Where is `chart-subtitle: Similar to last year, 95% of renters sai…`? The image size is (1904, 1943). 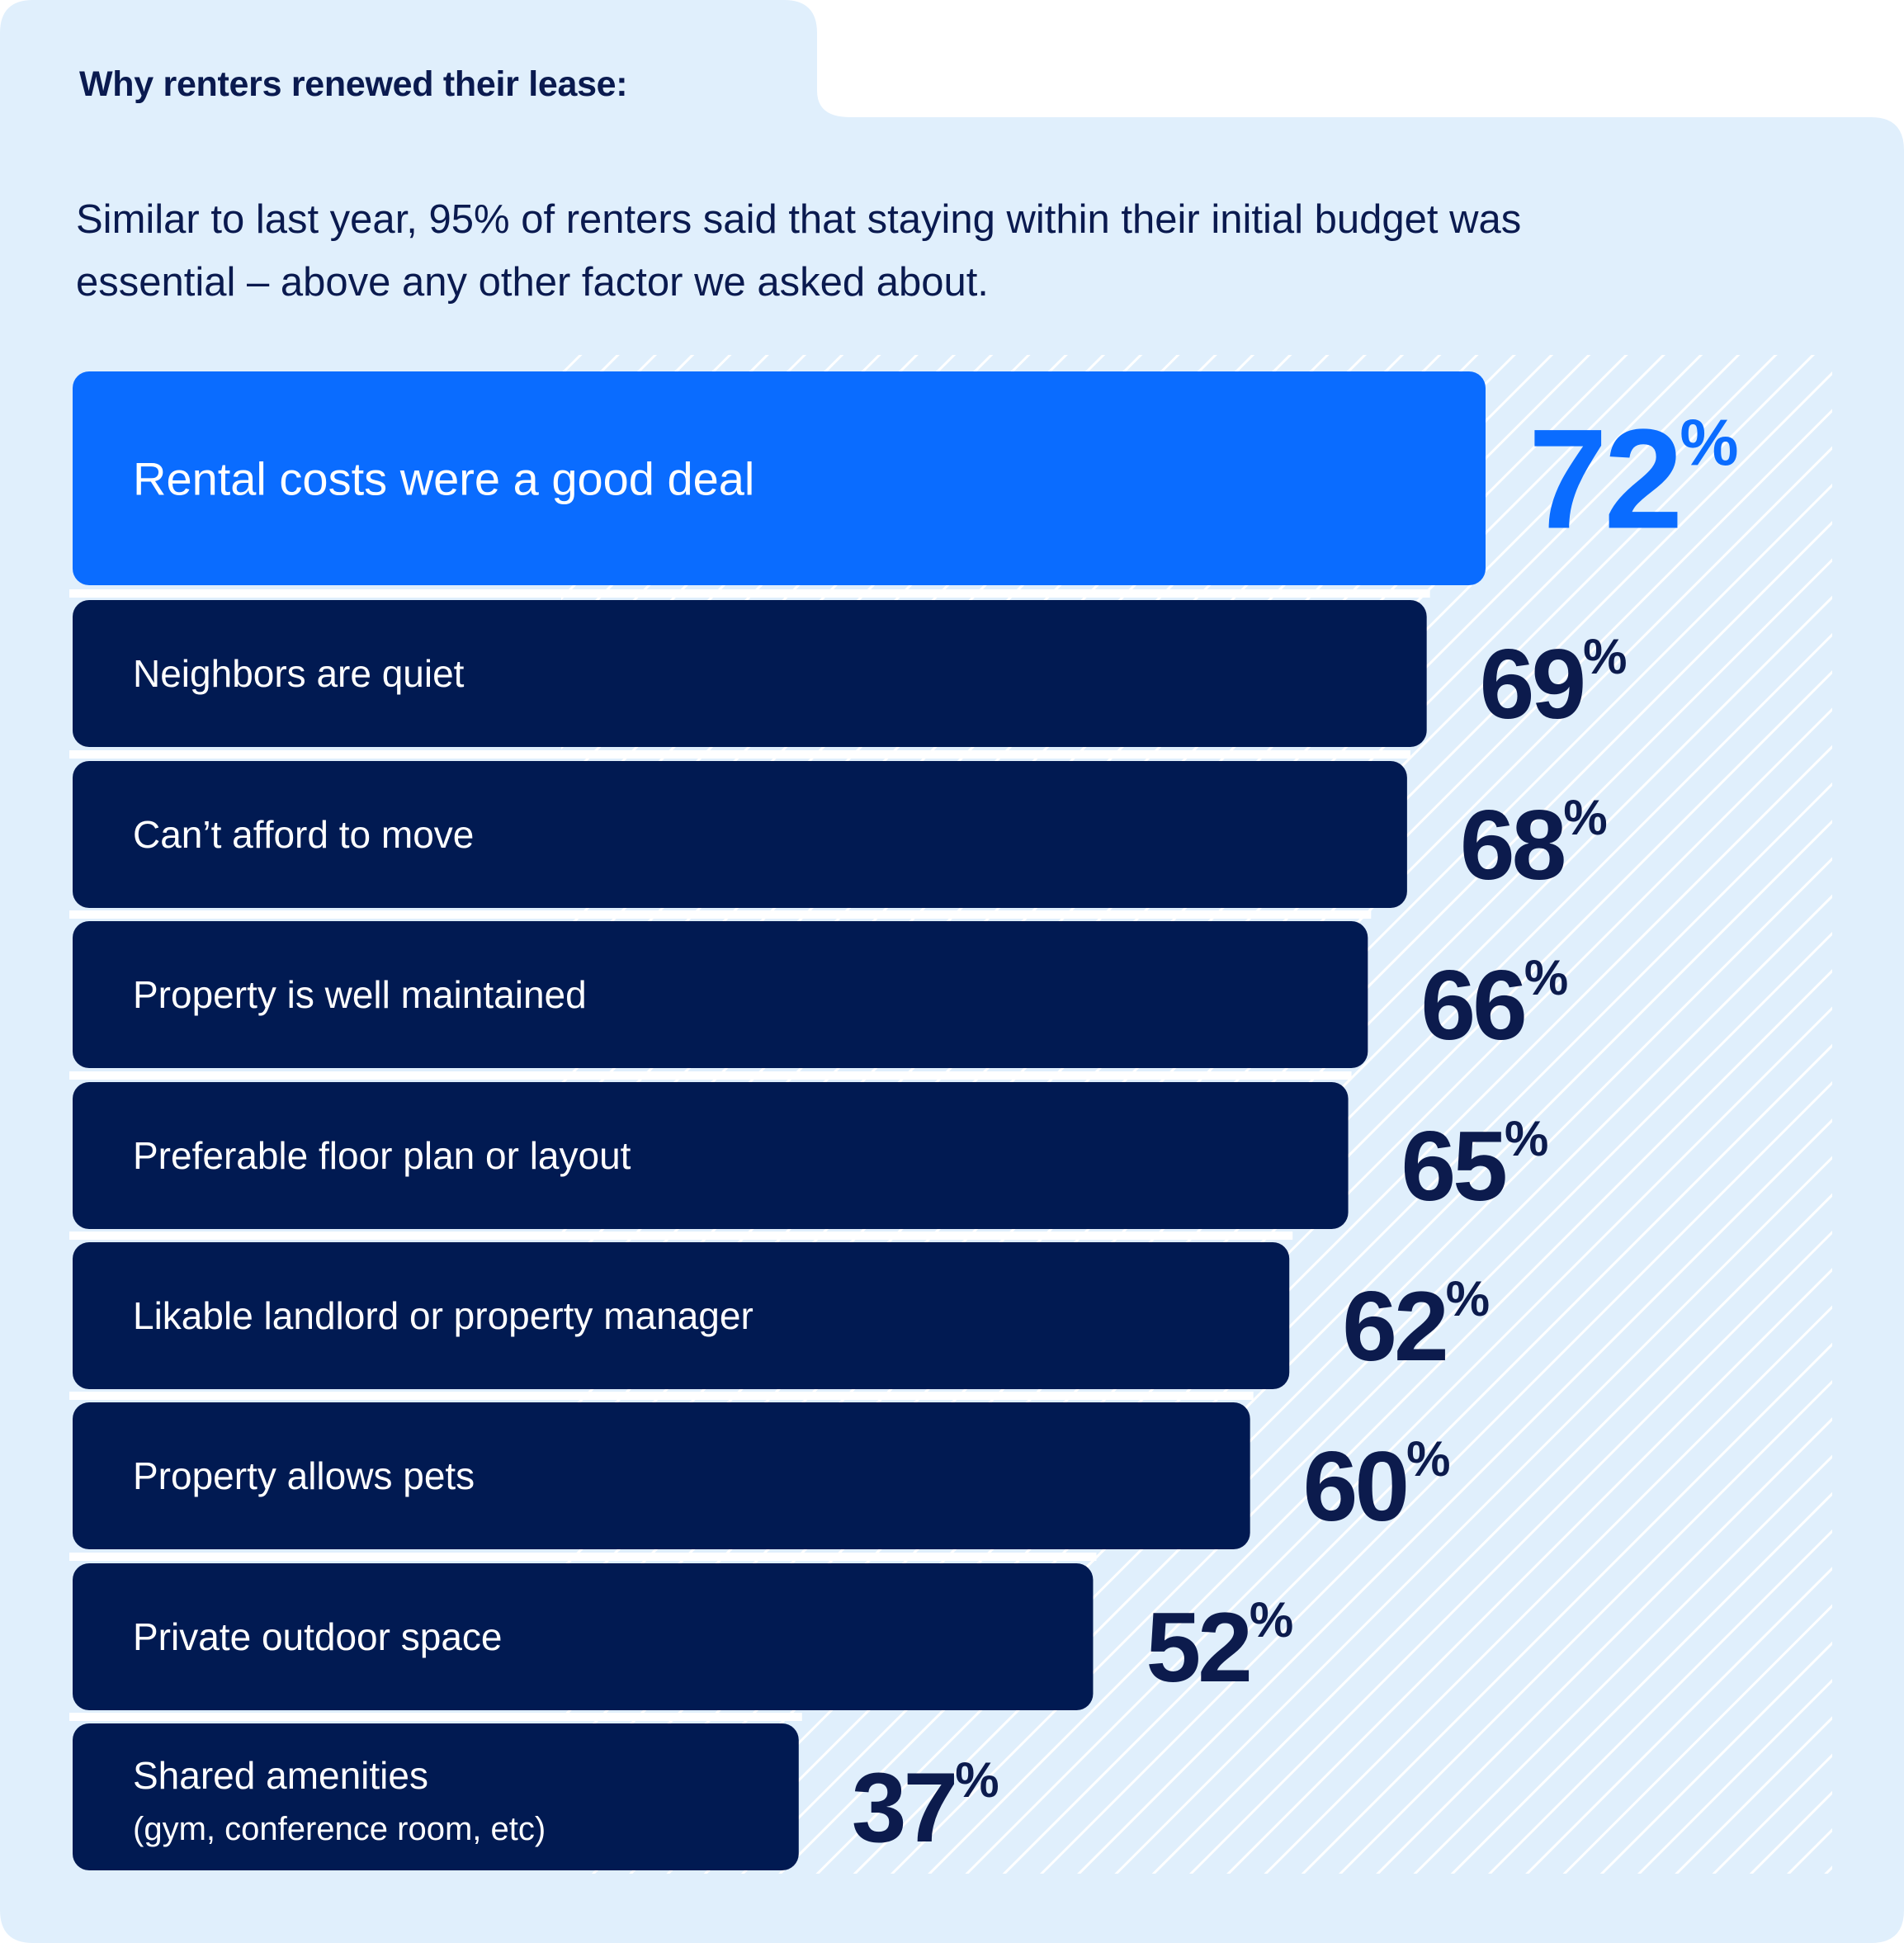
chart-subtitle: Similar to last year, 95% of renters sai… is located at coordinates (799, 251).